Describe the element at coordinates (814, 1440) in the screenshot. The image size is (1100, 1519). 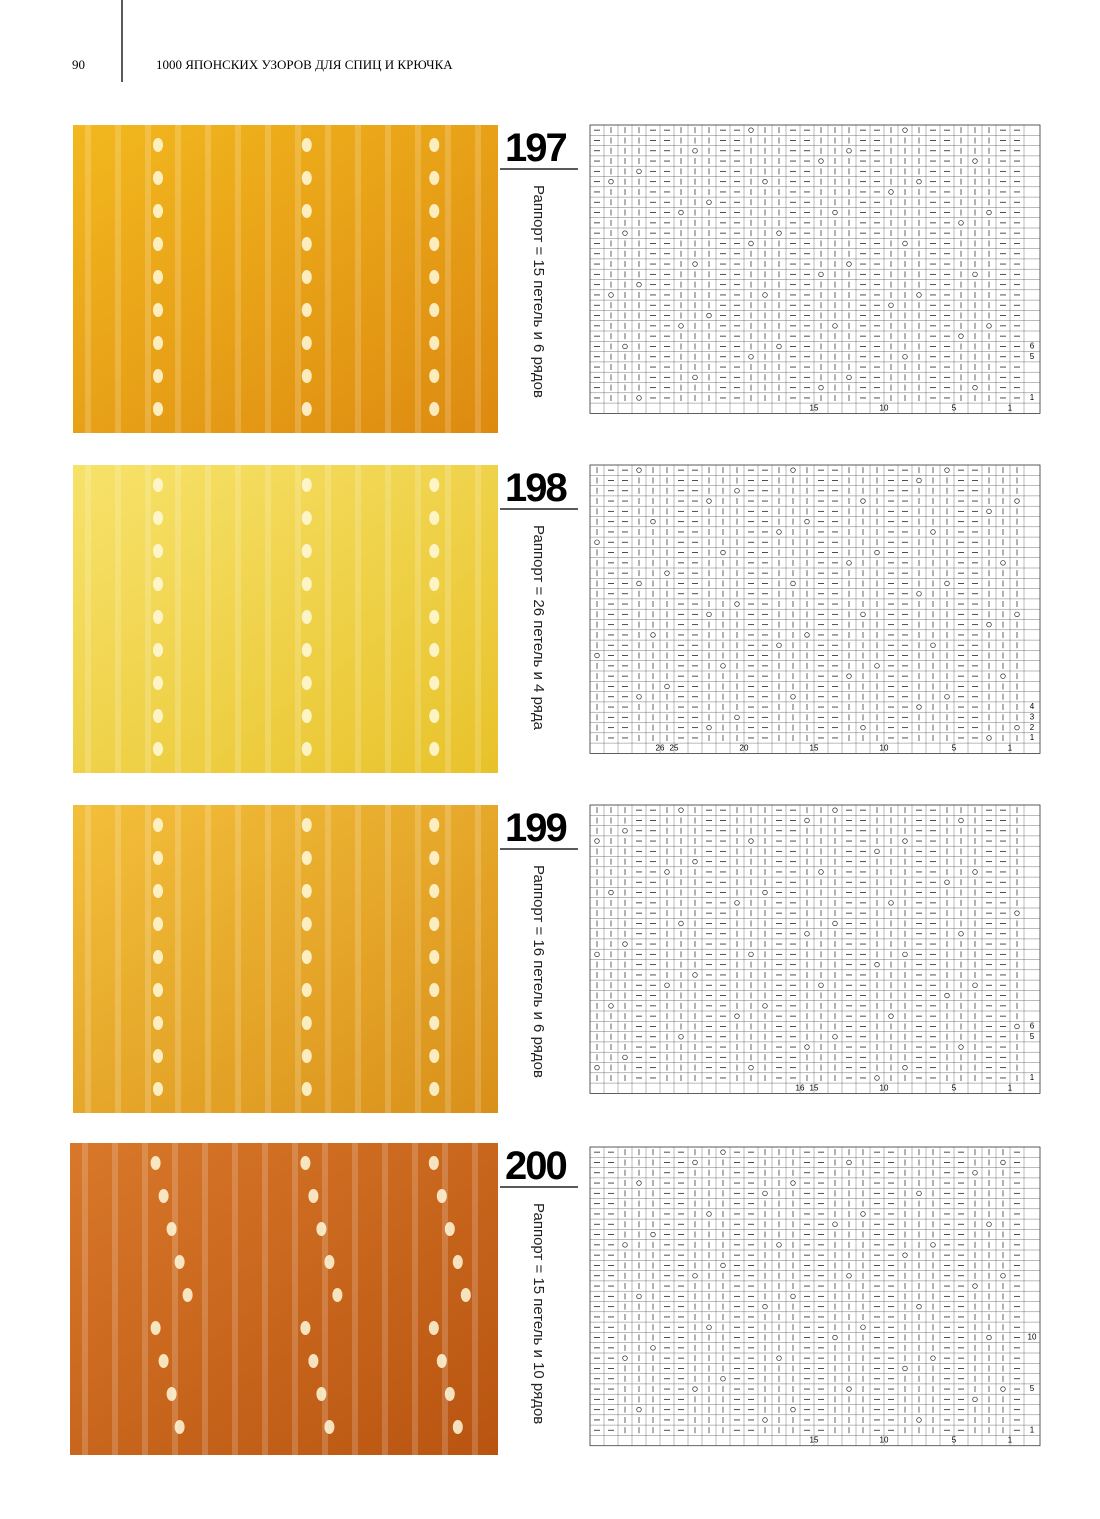
I see `column-number: 15` at that location.